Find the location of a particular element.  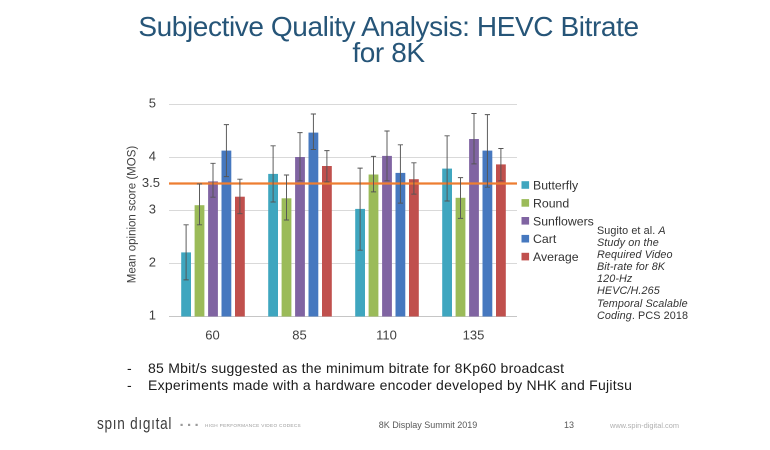

svg-text: Butterfly is located at coordinates (556, 186).